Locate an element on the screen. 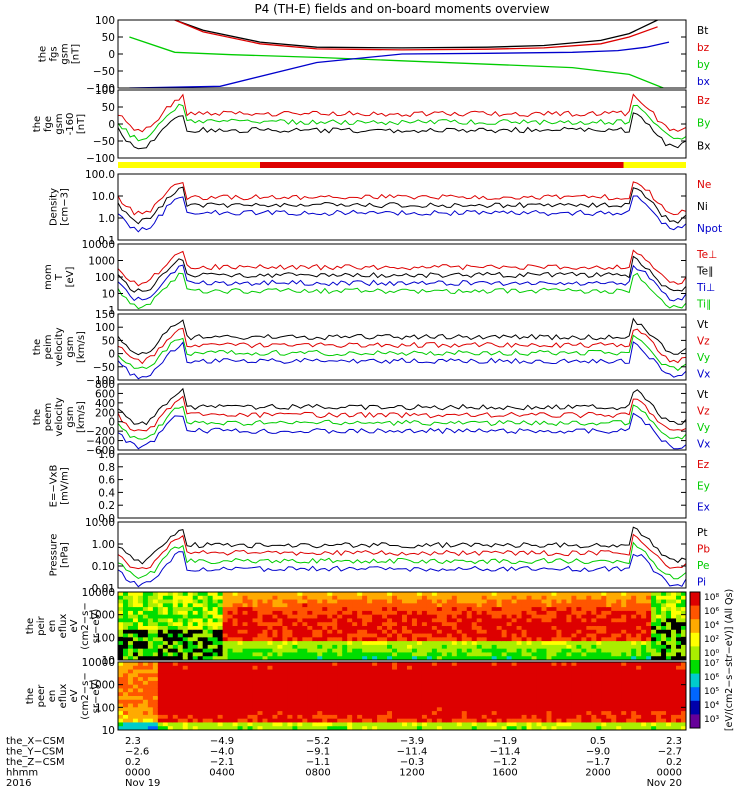 This screenshot has width=750, height=800. y-tick-label: 0 is located at coordinates (111, 55).